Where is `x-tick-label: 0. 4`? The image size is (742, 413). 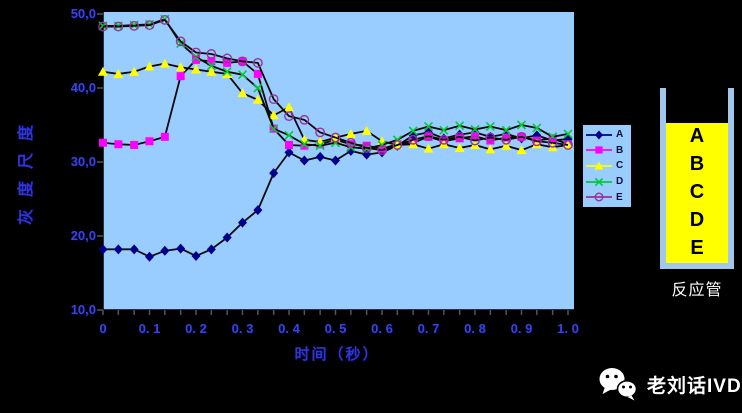
x-tick-label: 0. 4 is located at coordinates (289, 328).